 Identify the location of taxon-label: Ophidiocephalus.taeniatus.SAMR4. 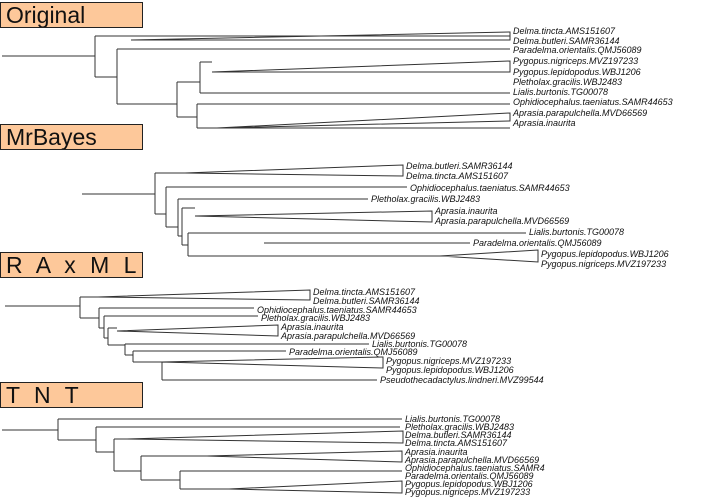
(475, 468).